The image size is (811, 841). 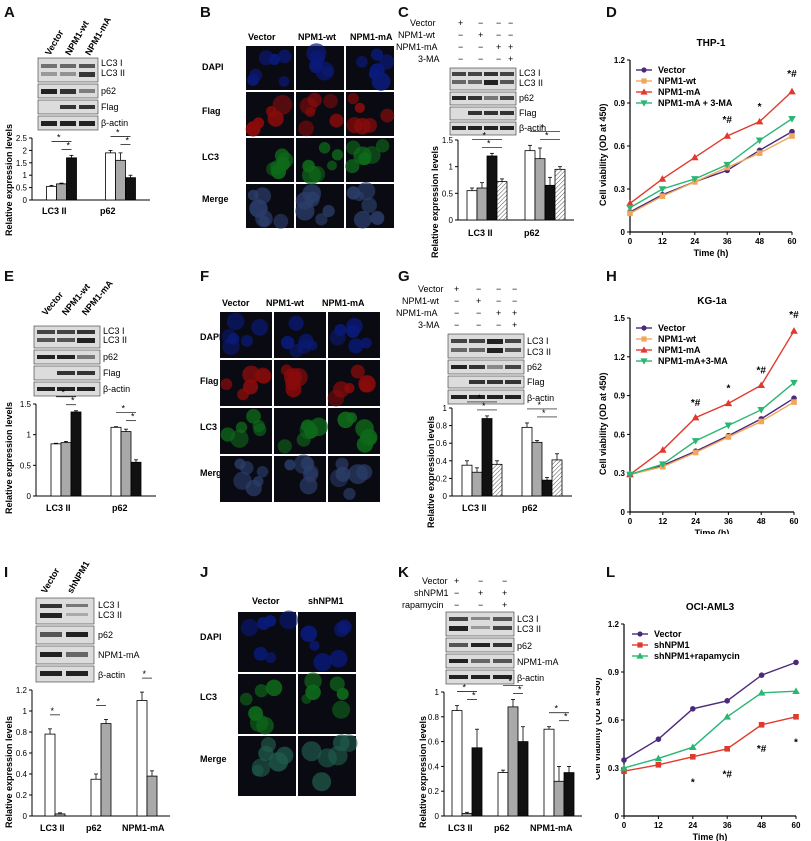 I want to click on condition-matrix: + − − − − + − − − − + + − − − +, so click(x=485, y=41).